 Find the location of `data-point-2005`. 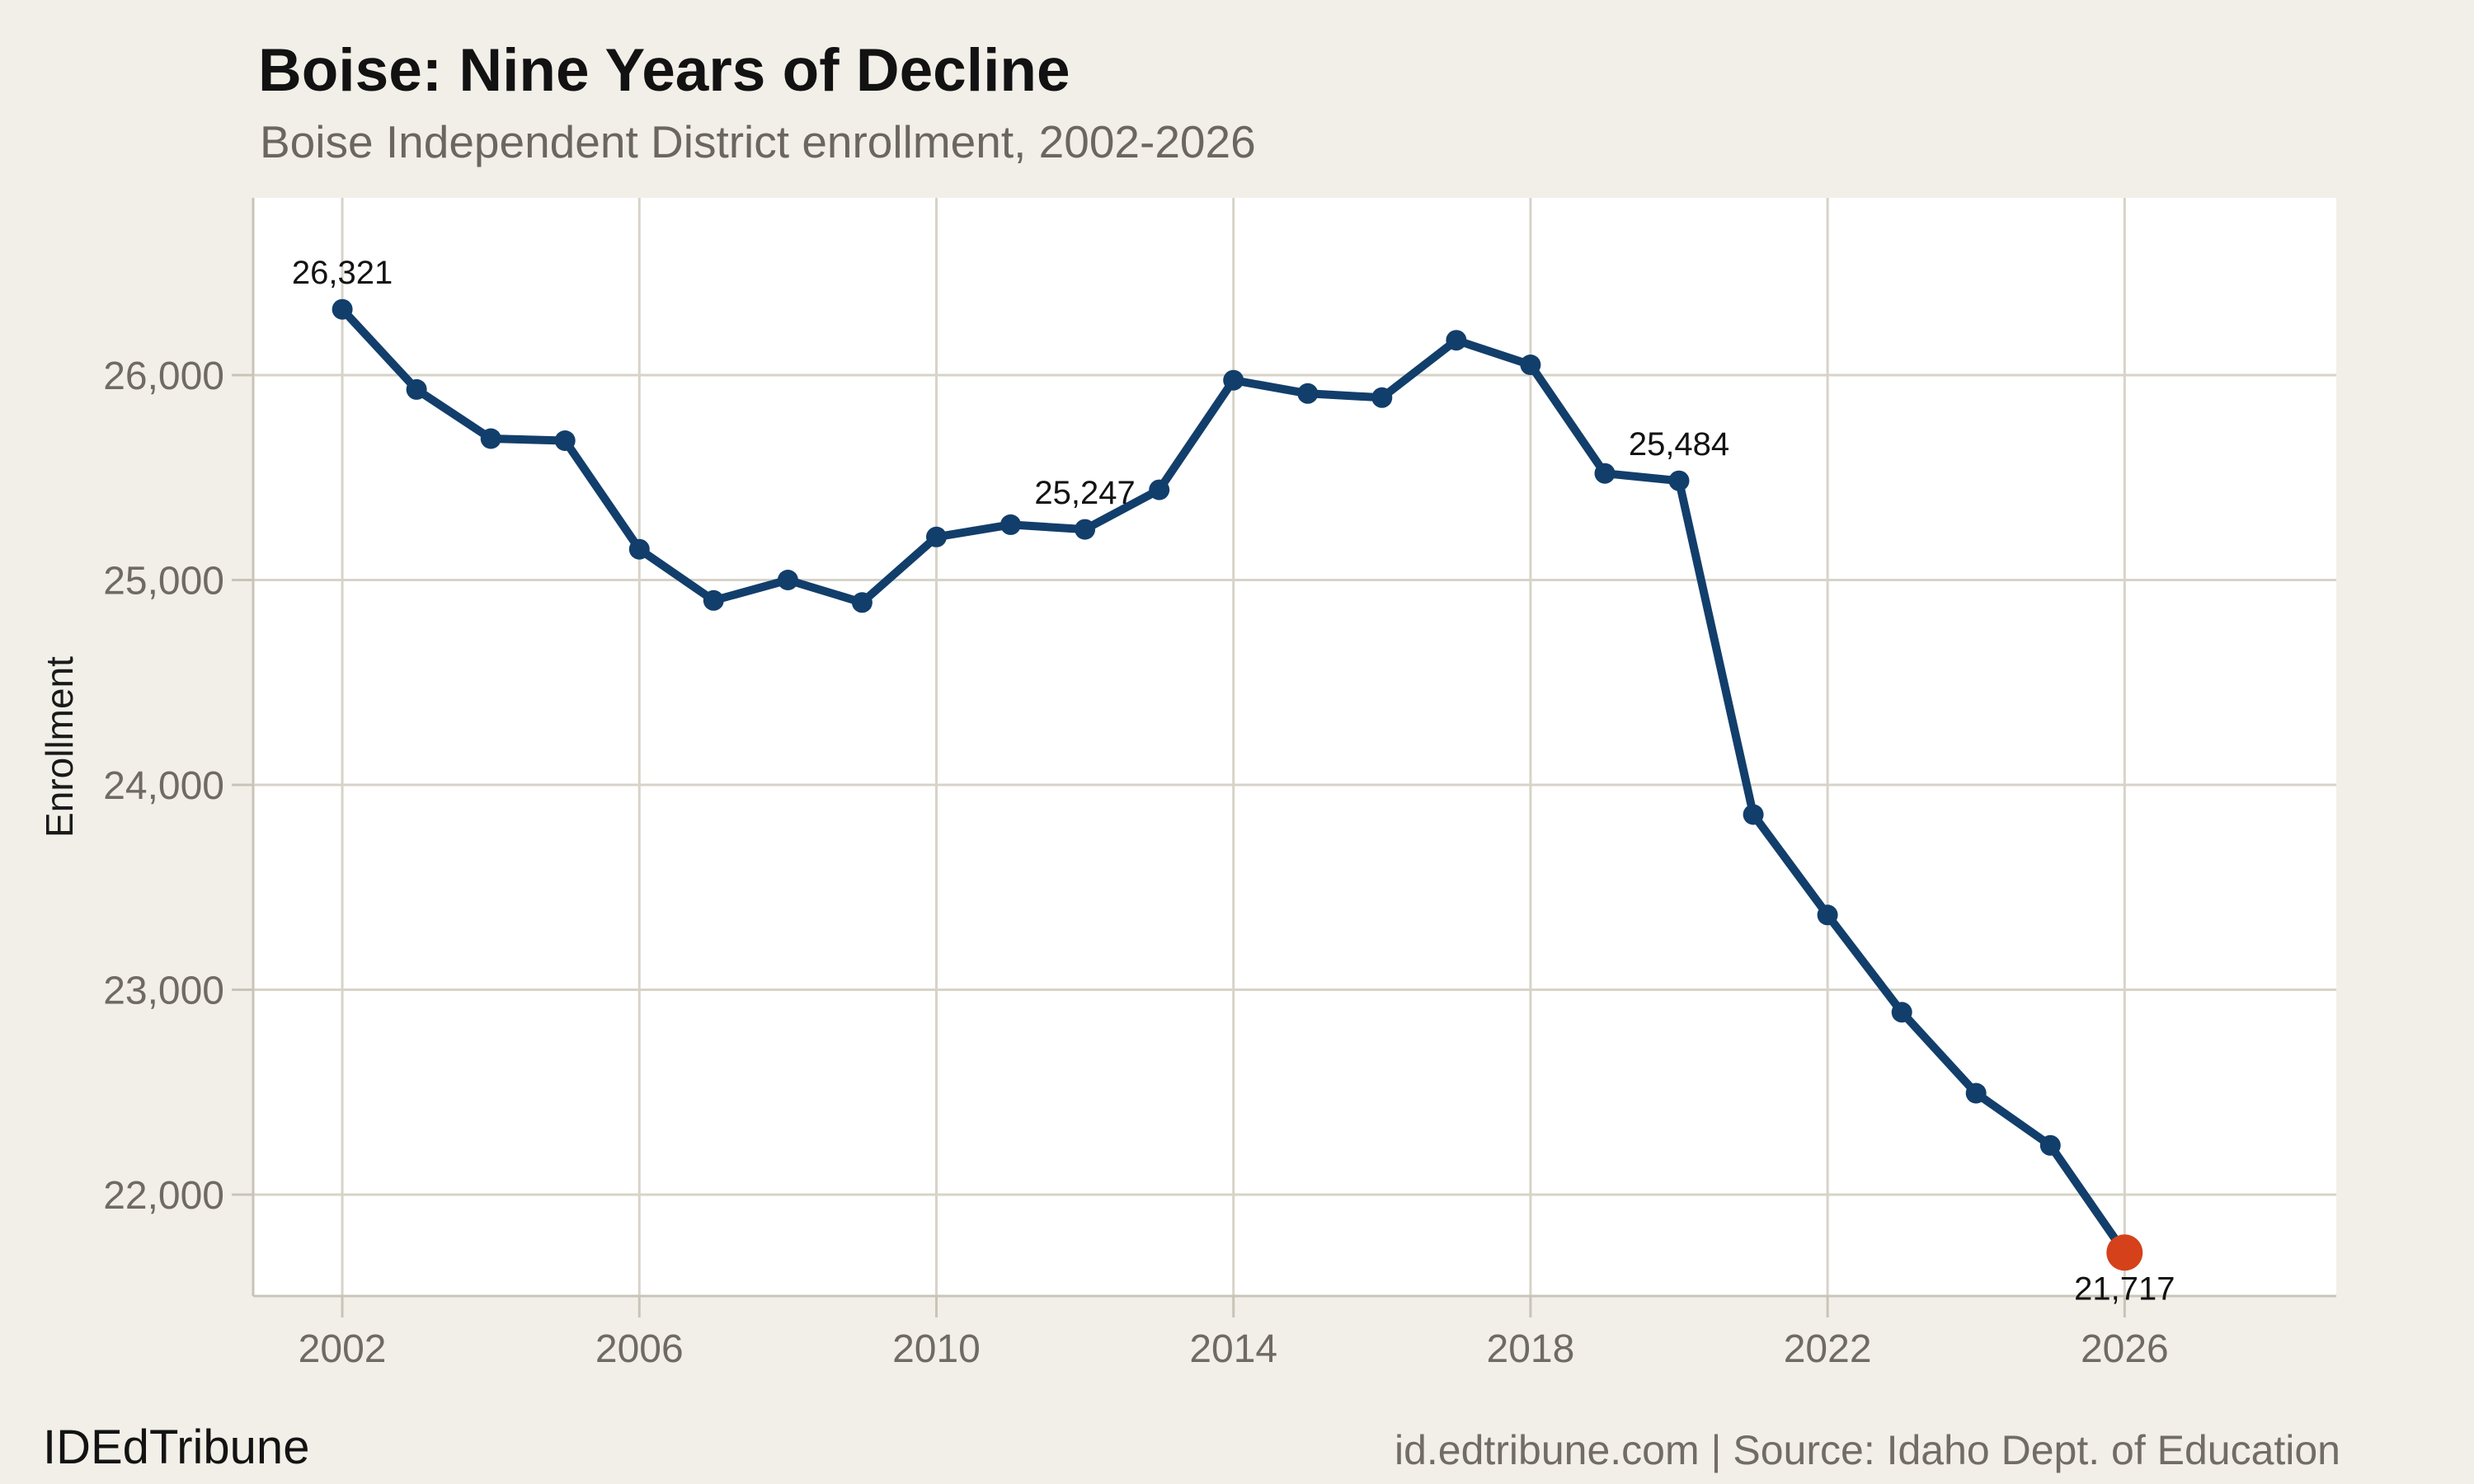

data-point-2005 is located at coordinates (565, 440).